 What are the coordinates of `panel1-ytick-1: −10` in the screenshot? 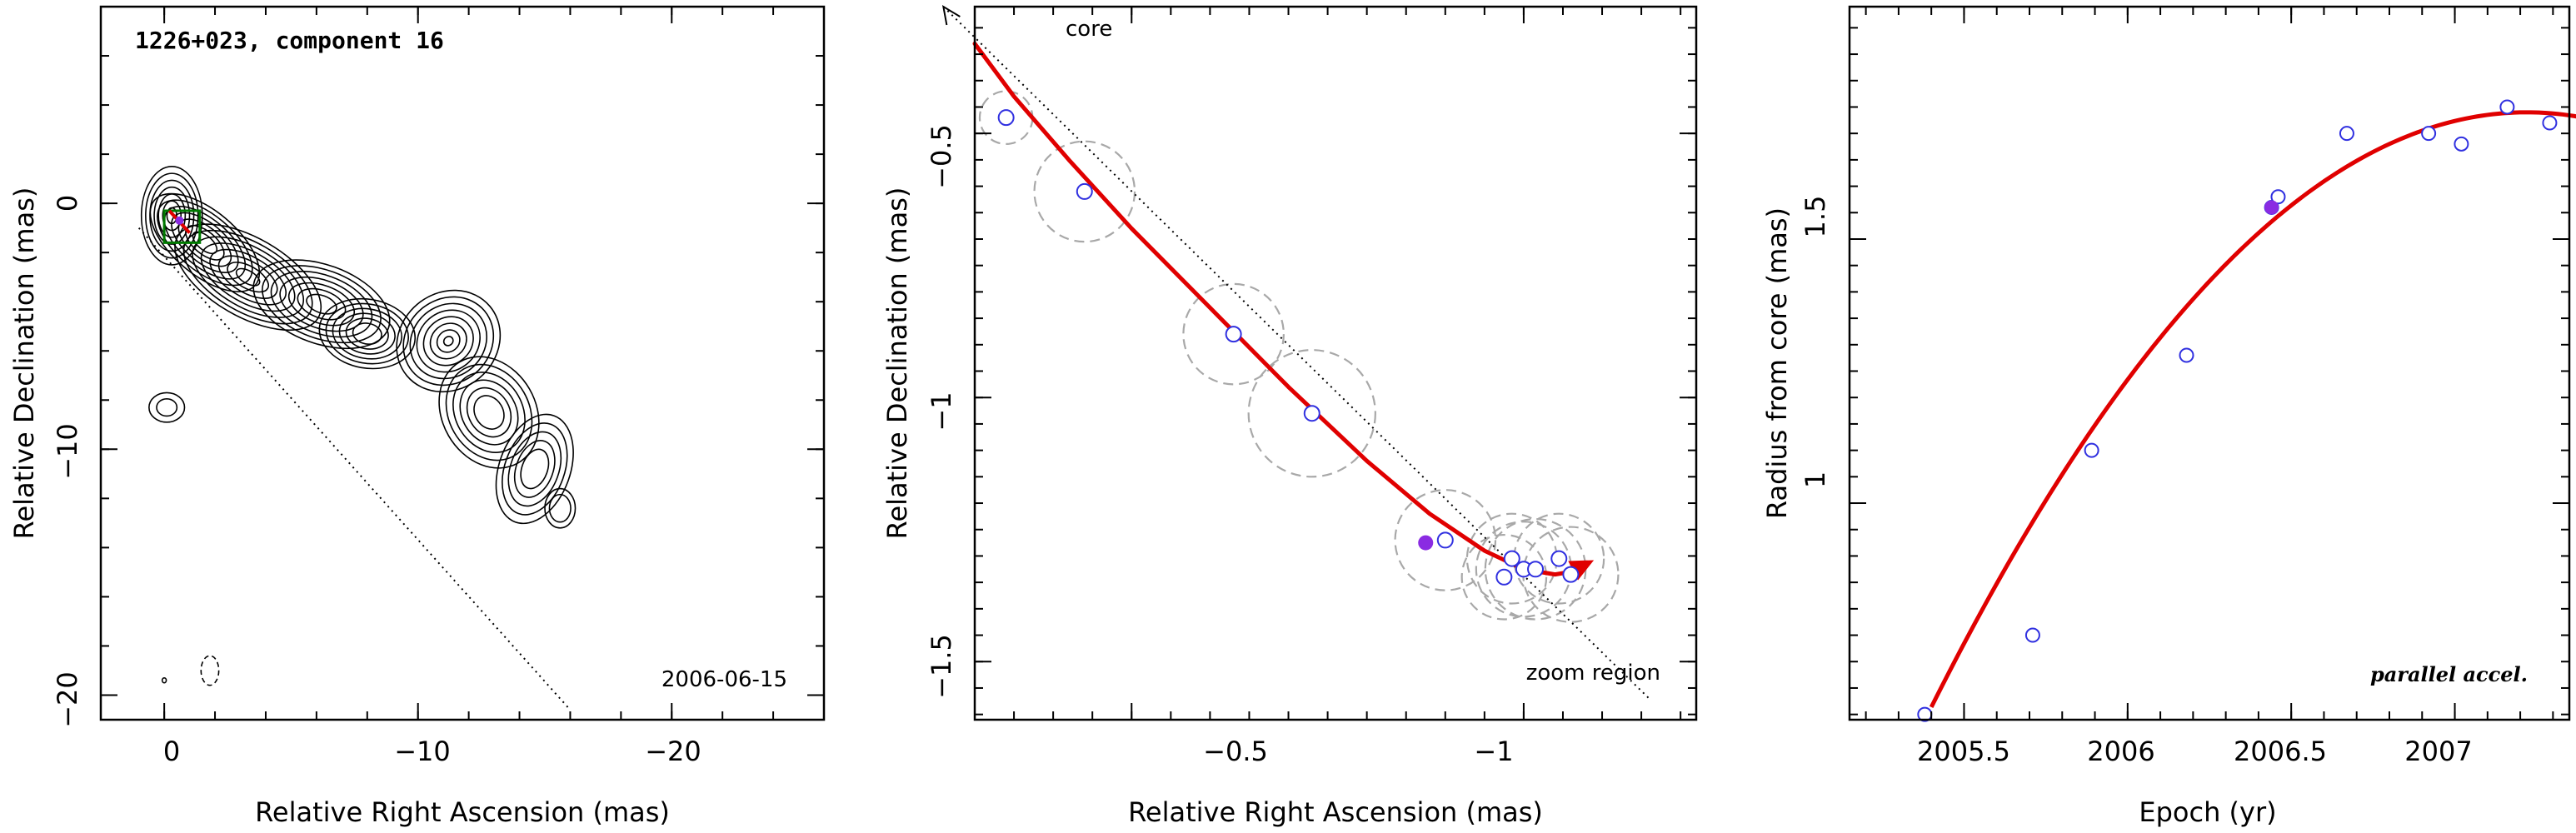 It's located at (67, 451).